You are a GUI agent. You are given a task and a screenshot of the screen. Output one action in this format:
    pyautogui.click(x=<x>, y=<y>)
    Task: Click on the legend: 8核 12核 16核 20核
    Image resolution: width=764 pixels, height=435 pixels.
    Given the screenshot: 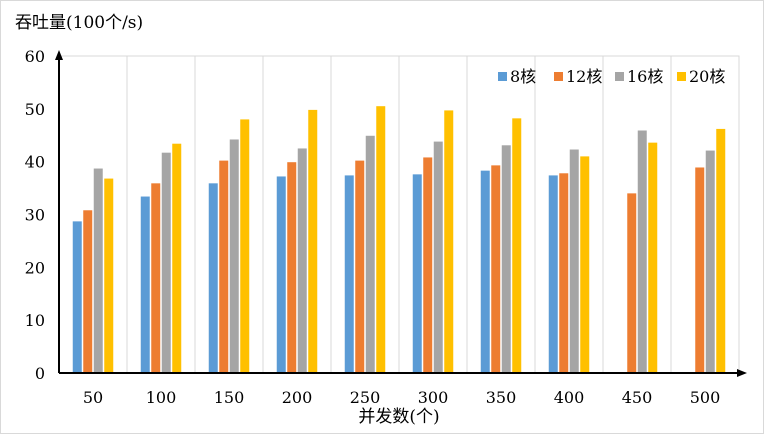 What is the action you would take?
    pyautogui.click(x=611, y=76)
    